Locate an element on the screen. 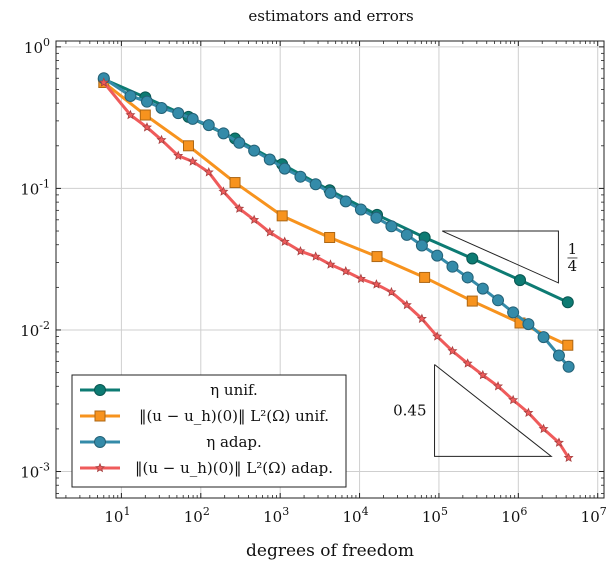 This screenshot has height=568, width=611. slope-triangle-2: 0.45 is located at coordinates (473, 410).